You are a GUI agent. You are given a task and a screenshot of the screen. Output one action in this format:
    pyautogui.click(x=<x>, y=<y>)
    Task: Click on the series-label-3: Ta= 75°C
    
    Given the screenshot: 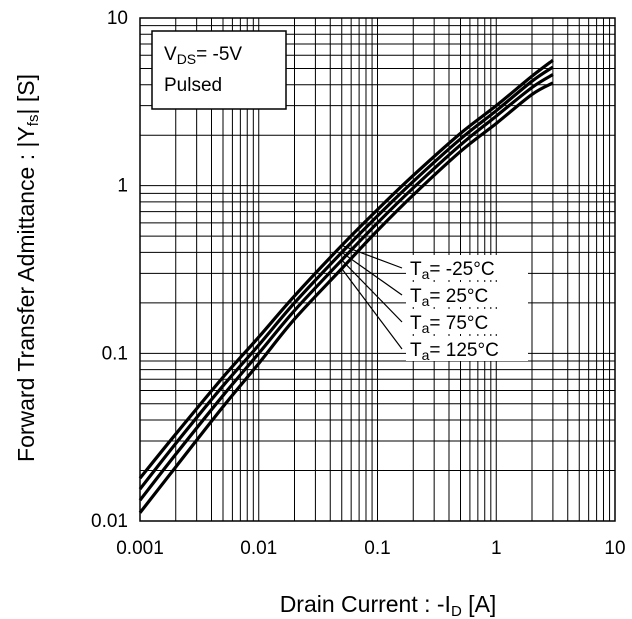 What is the action you would take?
    pyautogui.click(x=449, y=324)
    